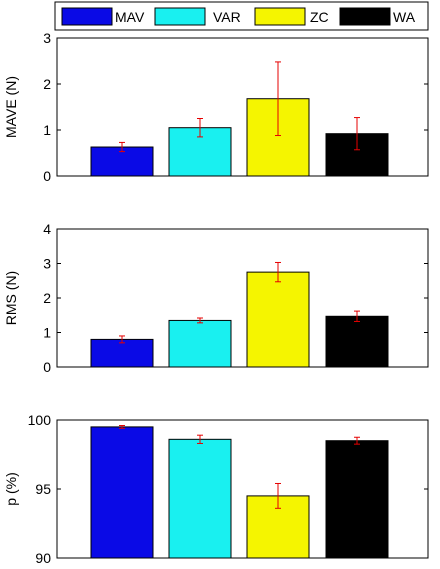  What do you see at coordinates (130, 17) in the screenshot?
I see `legend-label-mav: MAV` at bounding box center [130, 17].